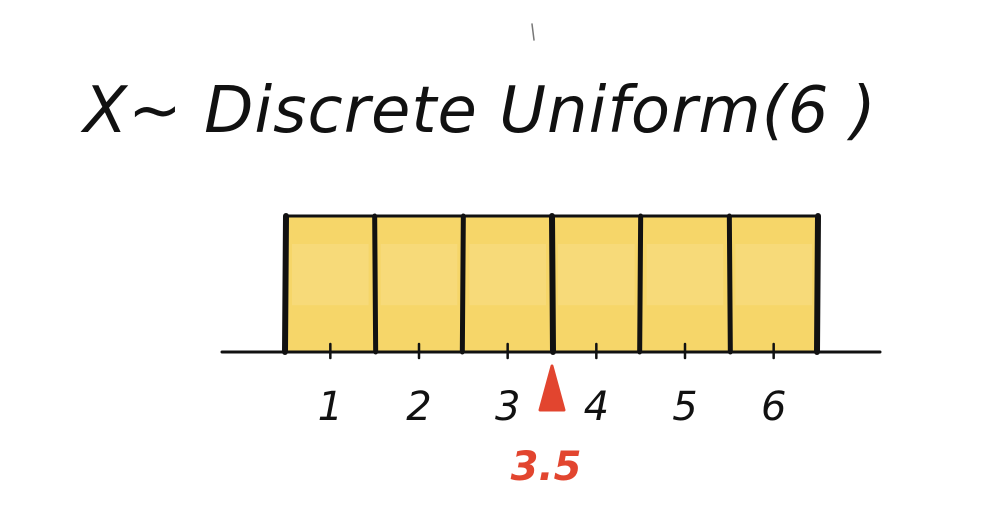 The height and width of the screenshot is (520, 982). Describe the element at coordinates (533, 32) in the screenshot. I see `stray-pen-mark` at that location.